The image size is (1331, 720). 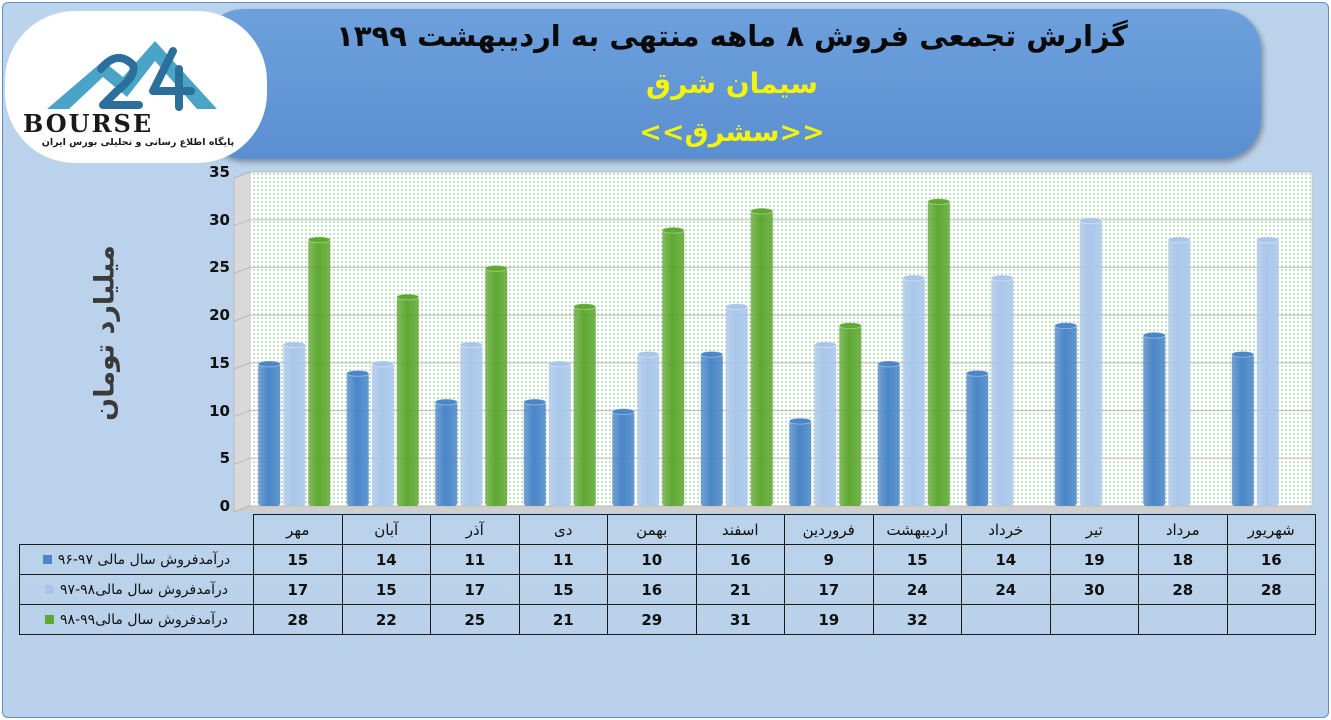 What do you see at coordinates (298, 619) in the screenshot?
I see `data-cell: 28` at bounding box center [298, 619].